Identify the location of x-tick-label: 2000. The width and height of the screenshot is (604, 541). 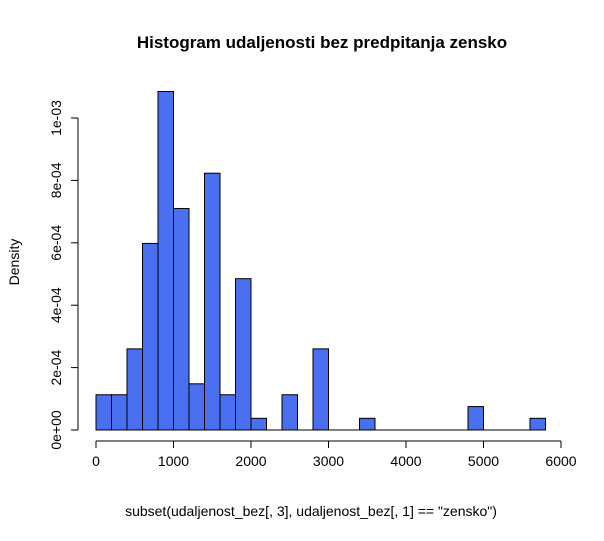
(250, 461).